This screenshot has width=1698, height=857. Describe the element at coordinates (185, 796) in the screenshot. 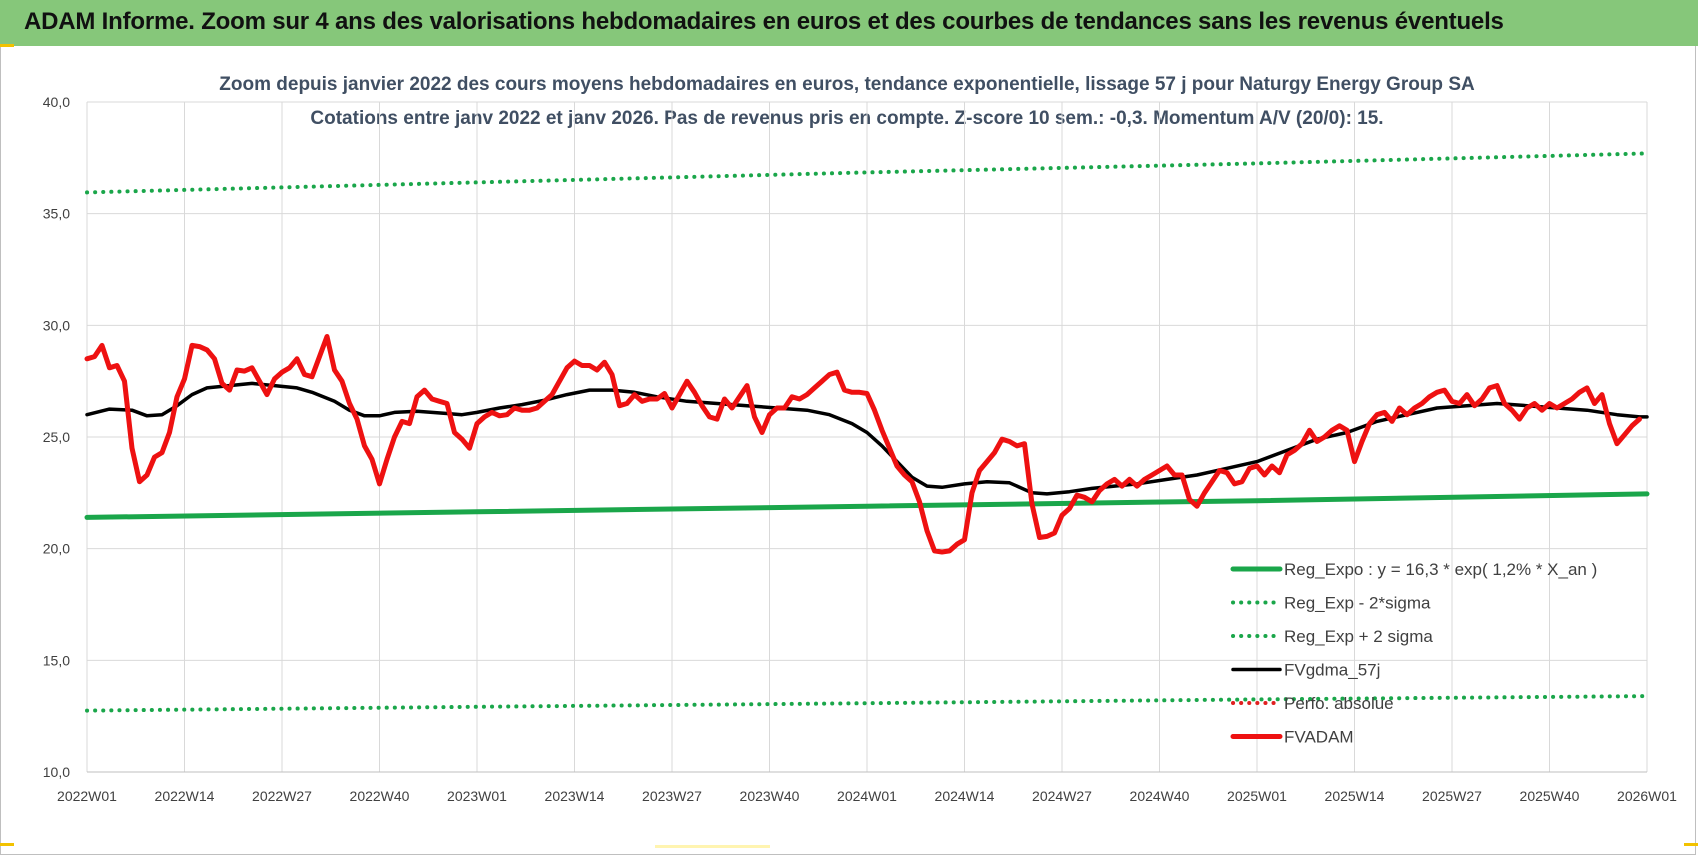

I see `x-tick-label: 2022W14` at that location.